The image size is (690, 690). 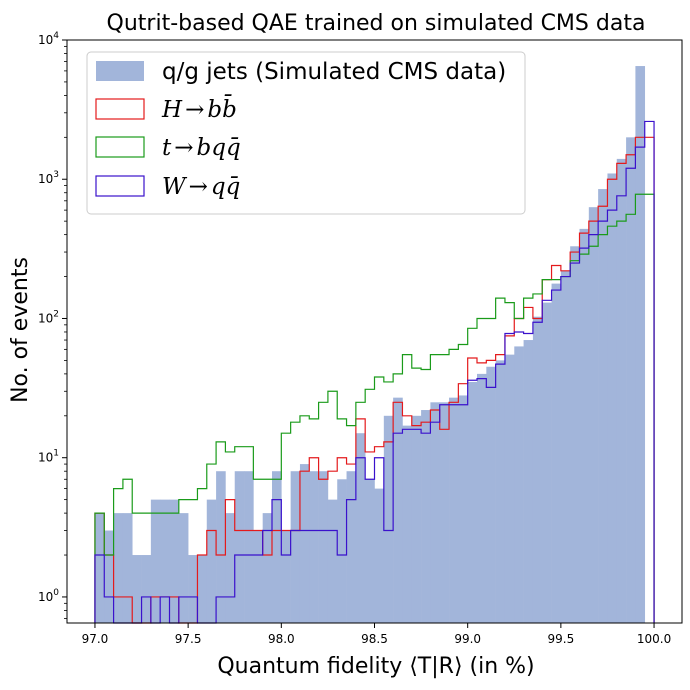 I want to click on x-tick-label: 97.5, so click(x=188, y=639).